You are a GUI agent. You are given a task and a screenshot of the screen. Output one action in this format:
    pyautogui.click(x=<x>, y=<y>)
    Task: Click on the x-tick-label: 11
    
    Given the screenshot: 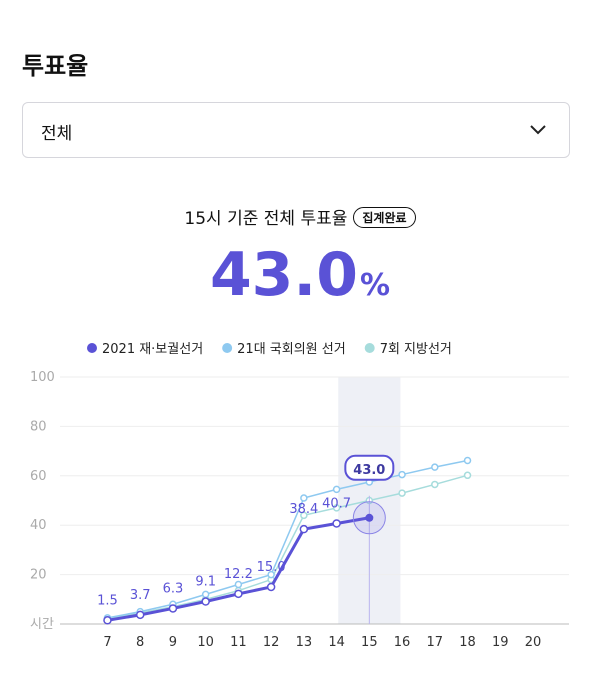 What is the action you would take?
    pyautogui.click(x=238, y=642)
    